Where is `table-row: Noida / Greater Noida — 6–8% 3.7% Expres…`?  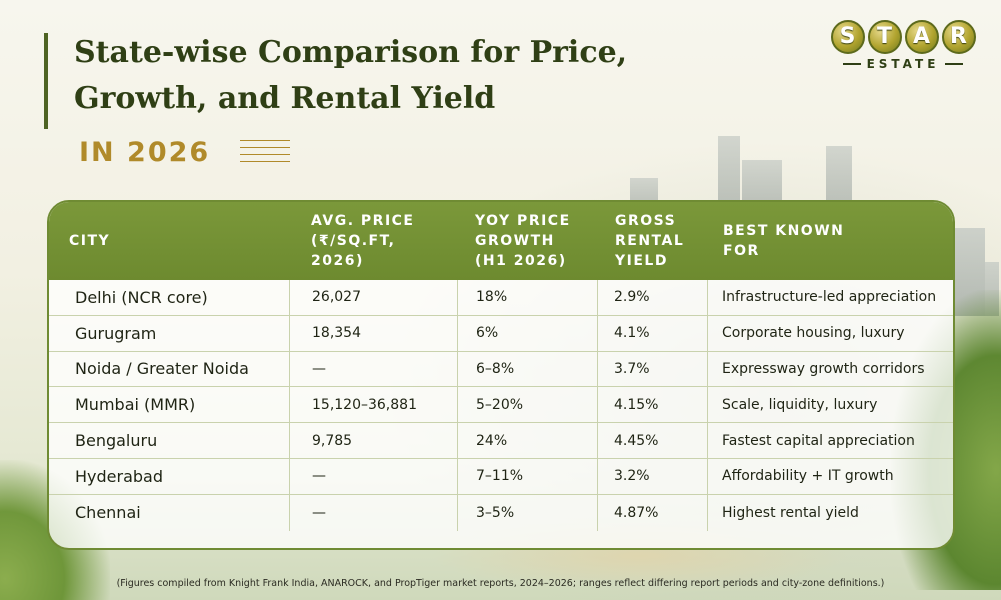
table-row: Noida / Greater Noida — 6–8% 3.7% Expres… is located at coordinates (501, 369).